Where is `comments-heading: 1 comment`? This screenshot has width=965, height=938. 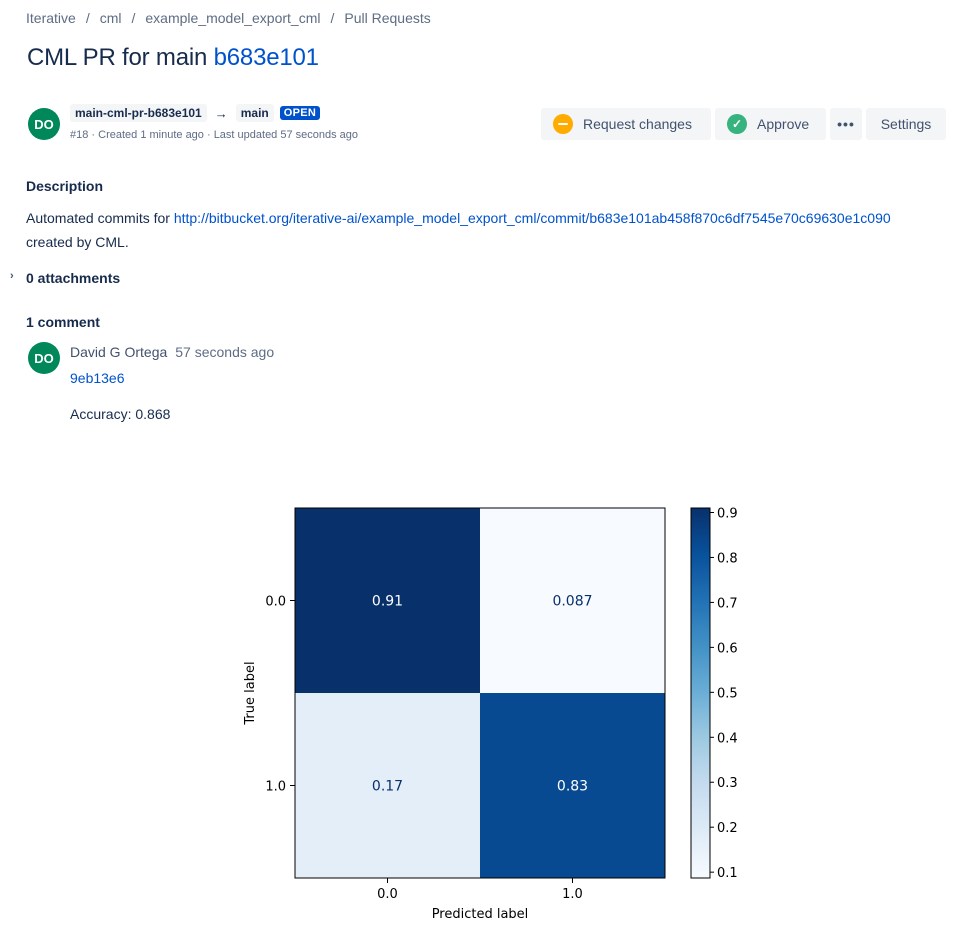
comments-heading: 1 comment is located at coordinates (63, 322).